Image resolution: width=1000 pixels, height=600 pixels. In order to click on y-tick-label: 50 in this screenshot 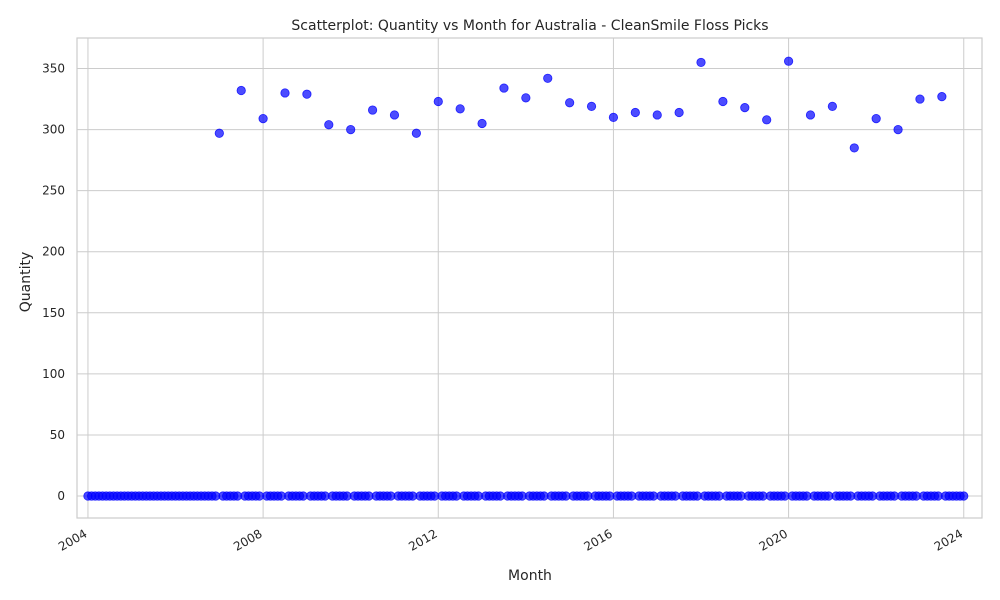, I will do `click(57, 435)`.